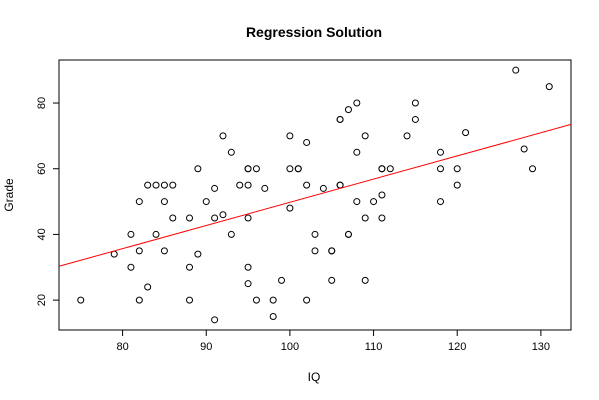 The height and width of the screenshot is (400, 599). What do you see at coordinates (333, 341) in the screenshot?
I see `x-axis: 80 90 100 110 120 130` at bounding box center [333, 341].